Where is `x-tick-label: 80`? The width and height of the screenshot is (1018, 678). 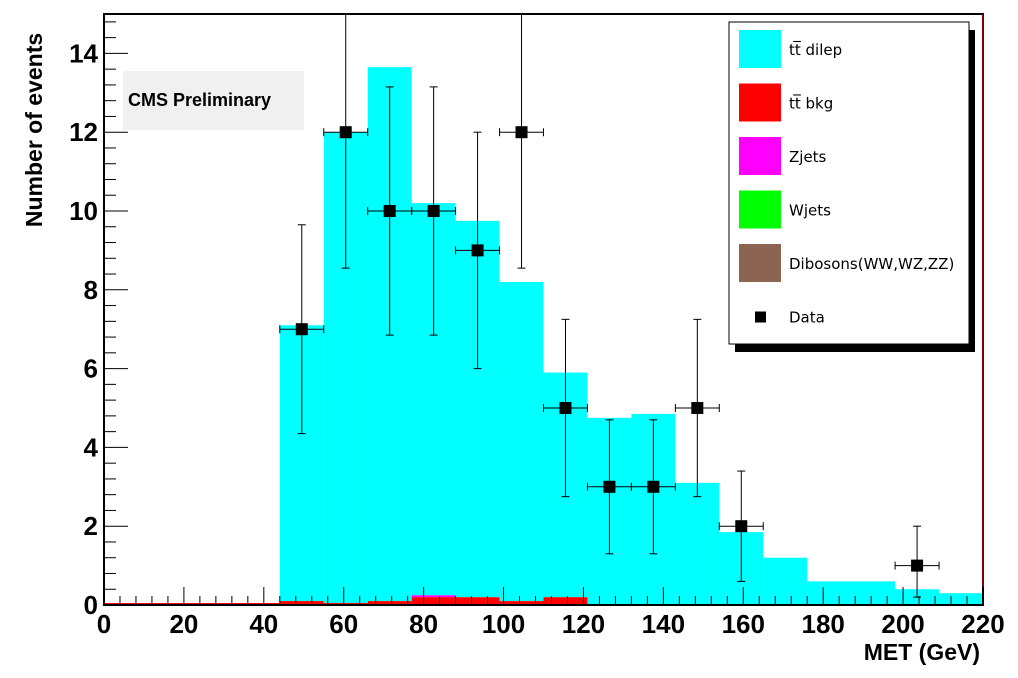 x-tick-label: 80 is located at coordinates (423, 624).